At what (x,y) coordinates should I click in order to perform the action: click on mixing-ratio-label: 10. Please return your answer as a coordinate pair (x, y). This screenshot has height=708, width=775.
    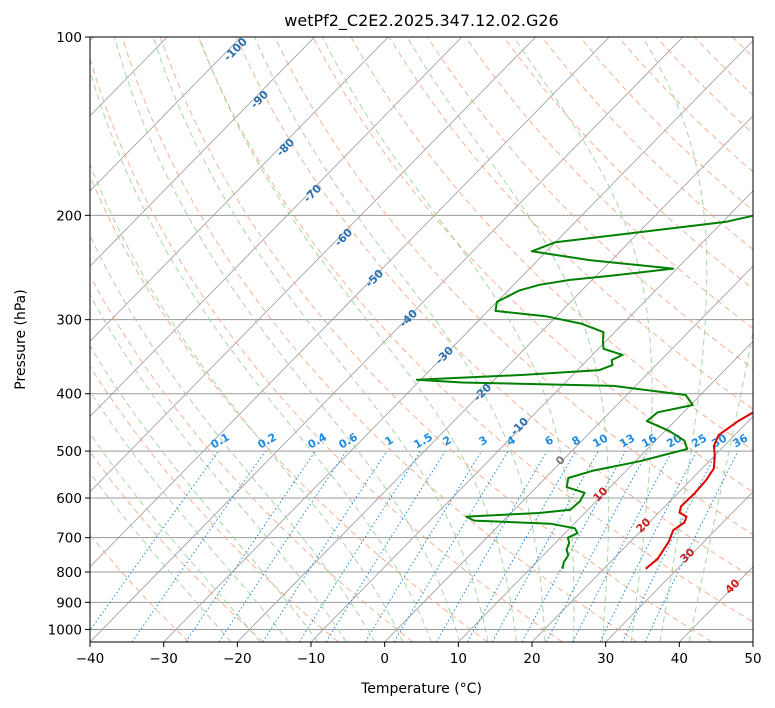
    Looking at the image, I should click on (600, 440).